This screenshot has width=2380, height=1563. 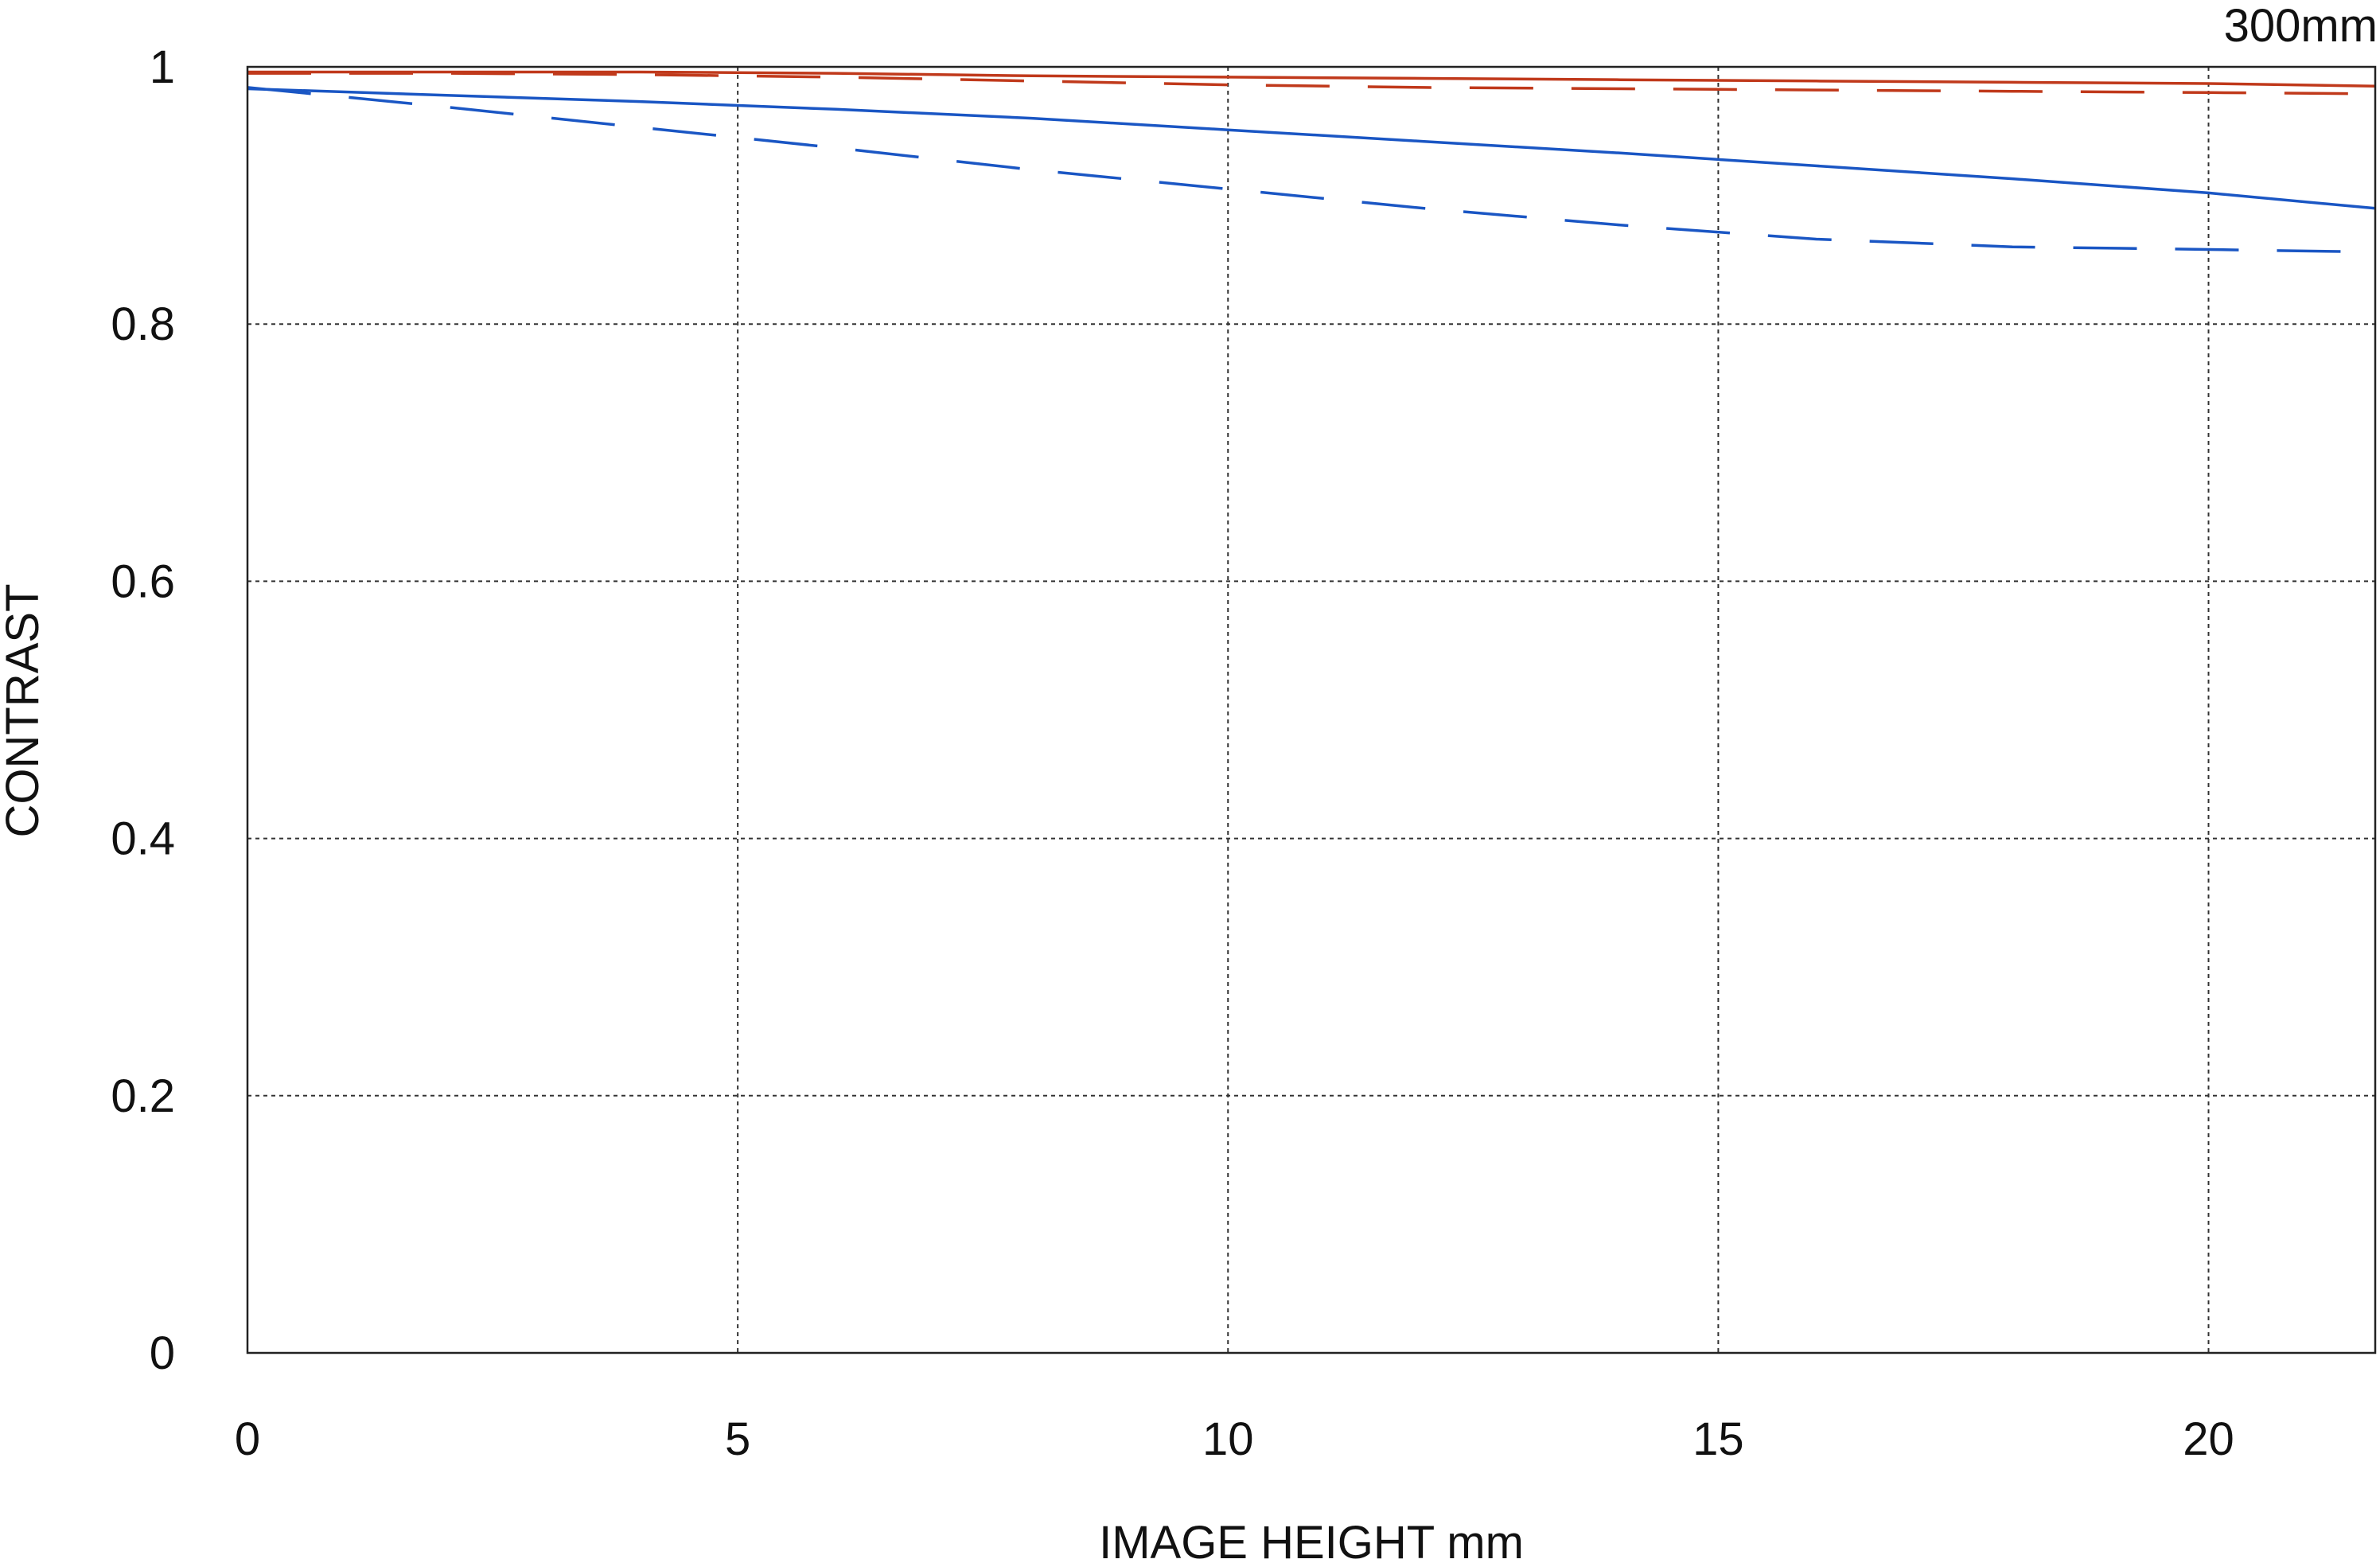 I want to click on y-axis-title: CONTRAST, so click(x=24, y=711).